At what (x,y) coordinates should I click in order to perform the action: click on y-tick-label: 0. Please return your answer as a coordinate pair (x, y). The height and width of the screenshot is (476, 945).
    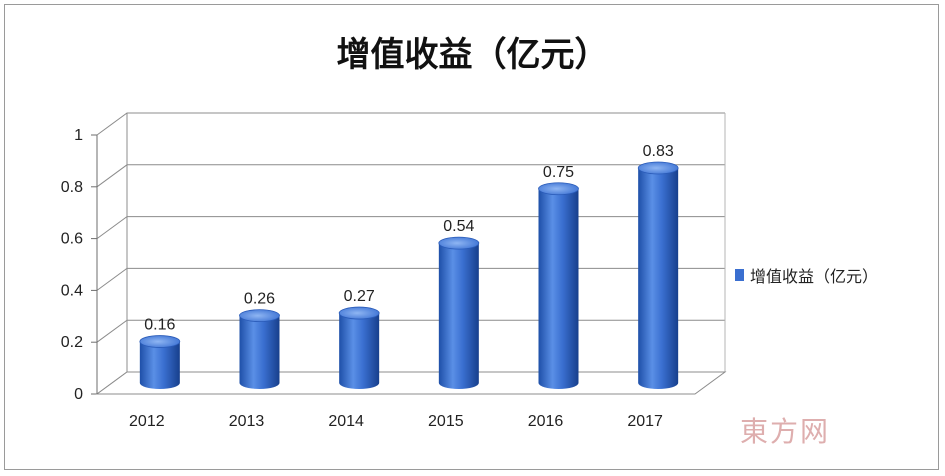
    Looking at the image, I should click on (78, 394).